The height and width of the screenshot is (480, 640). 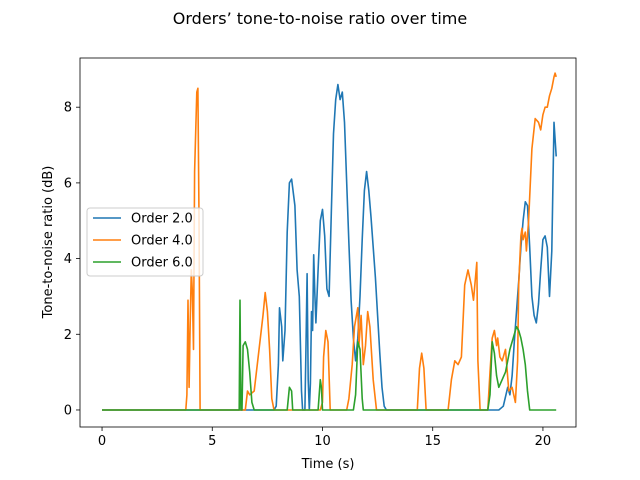 I want to click on legend: Order 2.0 Order 4.0 Order 6.0, so click(x=145, y=242).